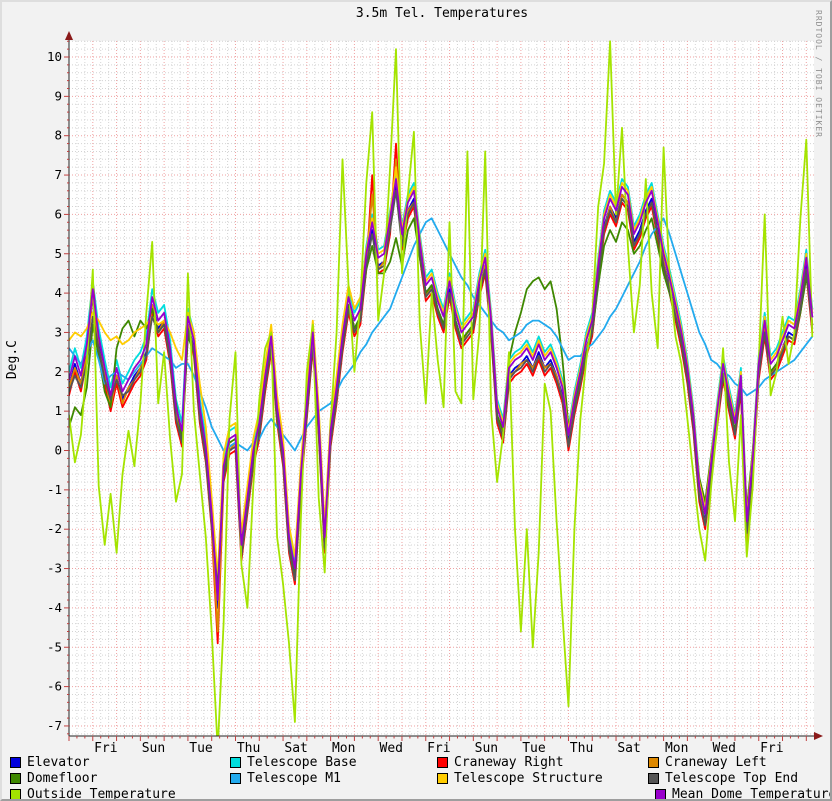 This screenshot has width=832, height=801. I want to click on y-axis-arrow, so click(69, 35).